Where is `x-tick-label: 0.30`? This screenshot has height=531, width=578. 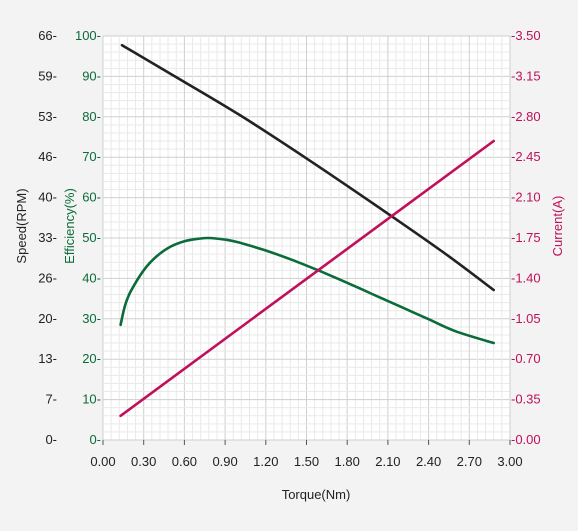 x-tick-label: 0.30 is located at coordinates (143, 461).